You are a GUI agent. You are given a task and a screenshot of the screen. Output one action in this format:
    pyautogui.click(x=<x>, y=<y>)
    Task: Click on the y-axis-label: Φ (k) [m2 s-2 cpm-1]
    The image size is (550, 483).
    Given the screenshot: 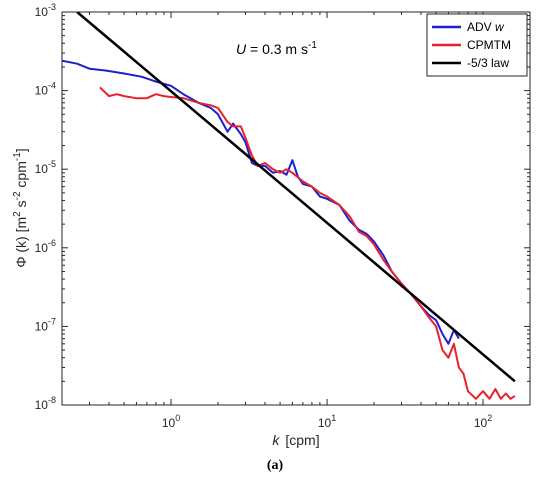 What is the action you would take?
    pyautogui.click(x=20, y=207)
    